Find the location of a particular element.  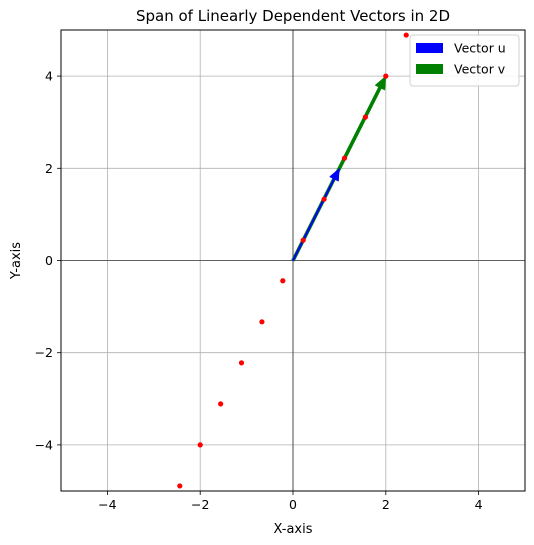

y-tick-label: 2 is located at coordinates (49, 168).